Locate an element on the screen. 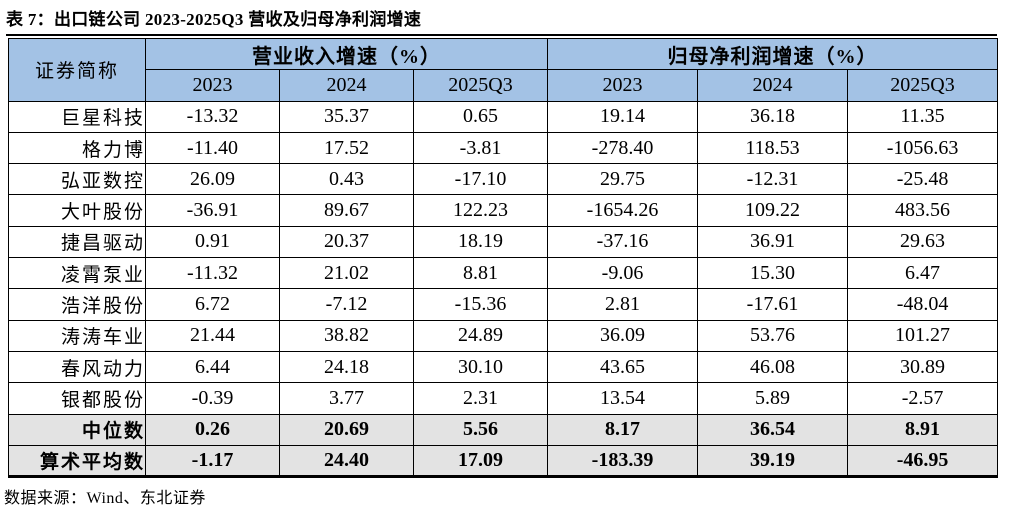 Image resolution: width=1013 pixels, height=510 pixels. value-cell: -278.40 is located at coordinates (623, 148).